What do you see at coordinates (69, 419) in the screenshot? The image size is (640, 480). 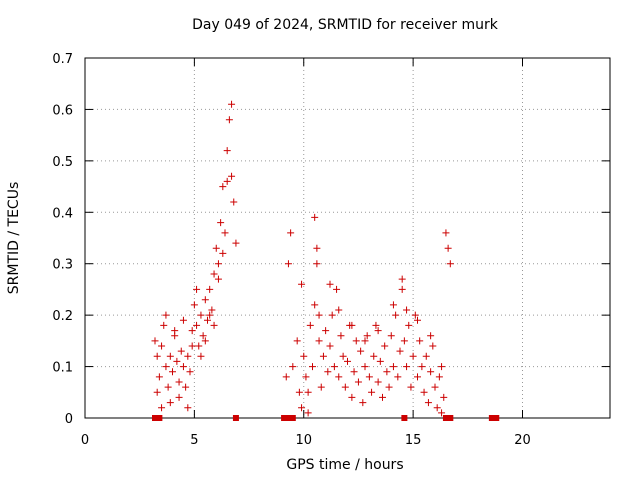 I see `y-tick-label: 0` at bounding box center [69, 419].